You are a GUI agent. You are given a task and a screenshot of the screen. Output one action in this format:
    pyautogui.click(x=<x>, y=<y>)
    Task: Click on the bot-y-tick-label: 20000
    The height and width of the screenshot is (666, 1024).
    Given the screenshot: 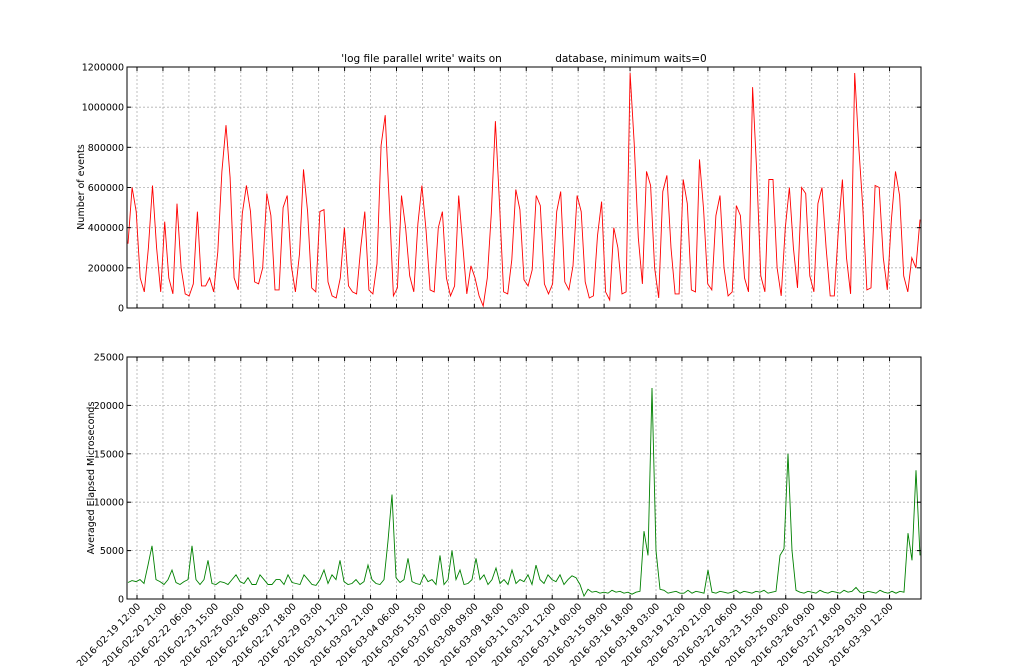 What is the action you would take?
    pyautogui.click(x=109, y=406)
    